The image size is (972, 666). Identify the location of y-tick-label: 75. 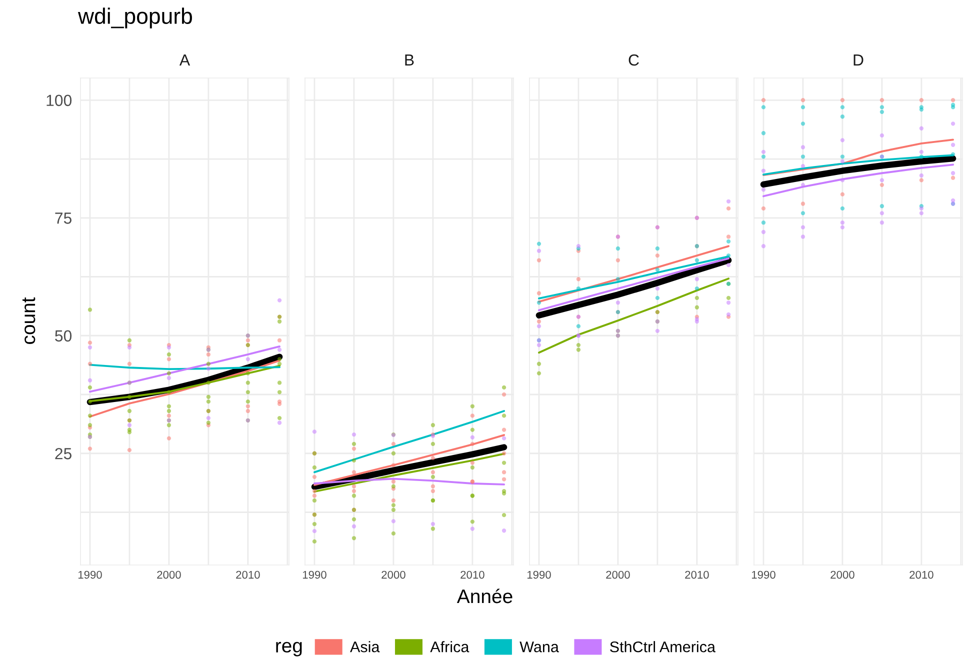
(63, 218).